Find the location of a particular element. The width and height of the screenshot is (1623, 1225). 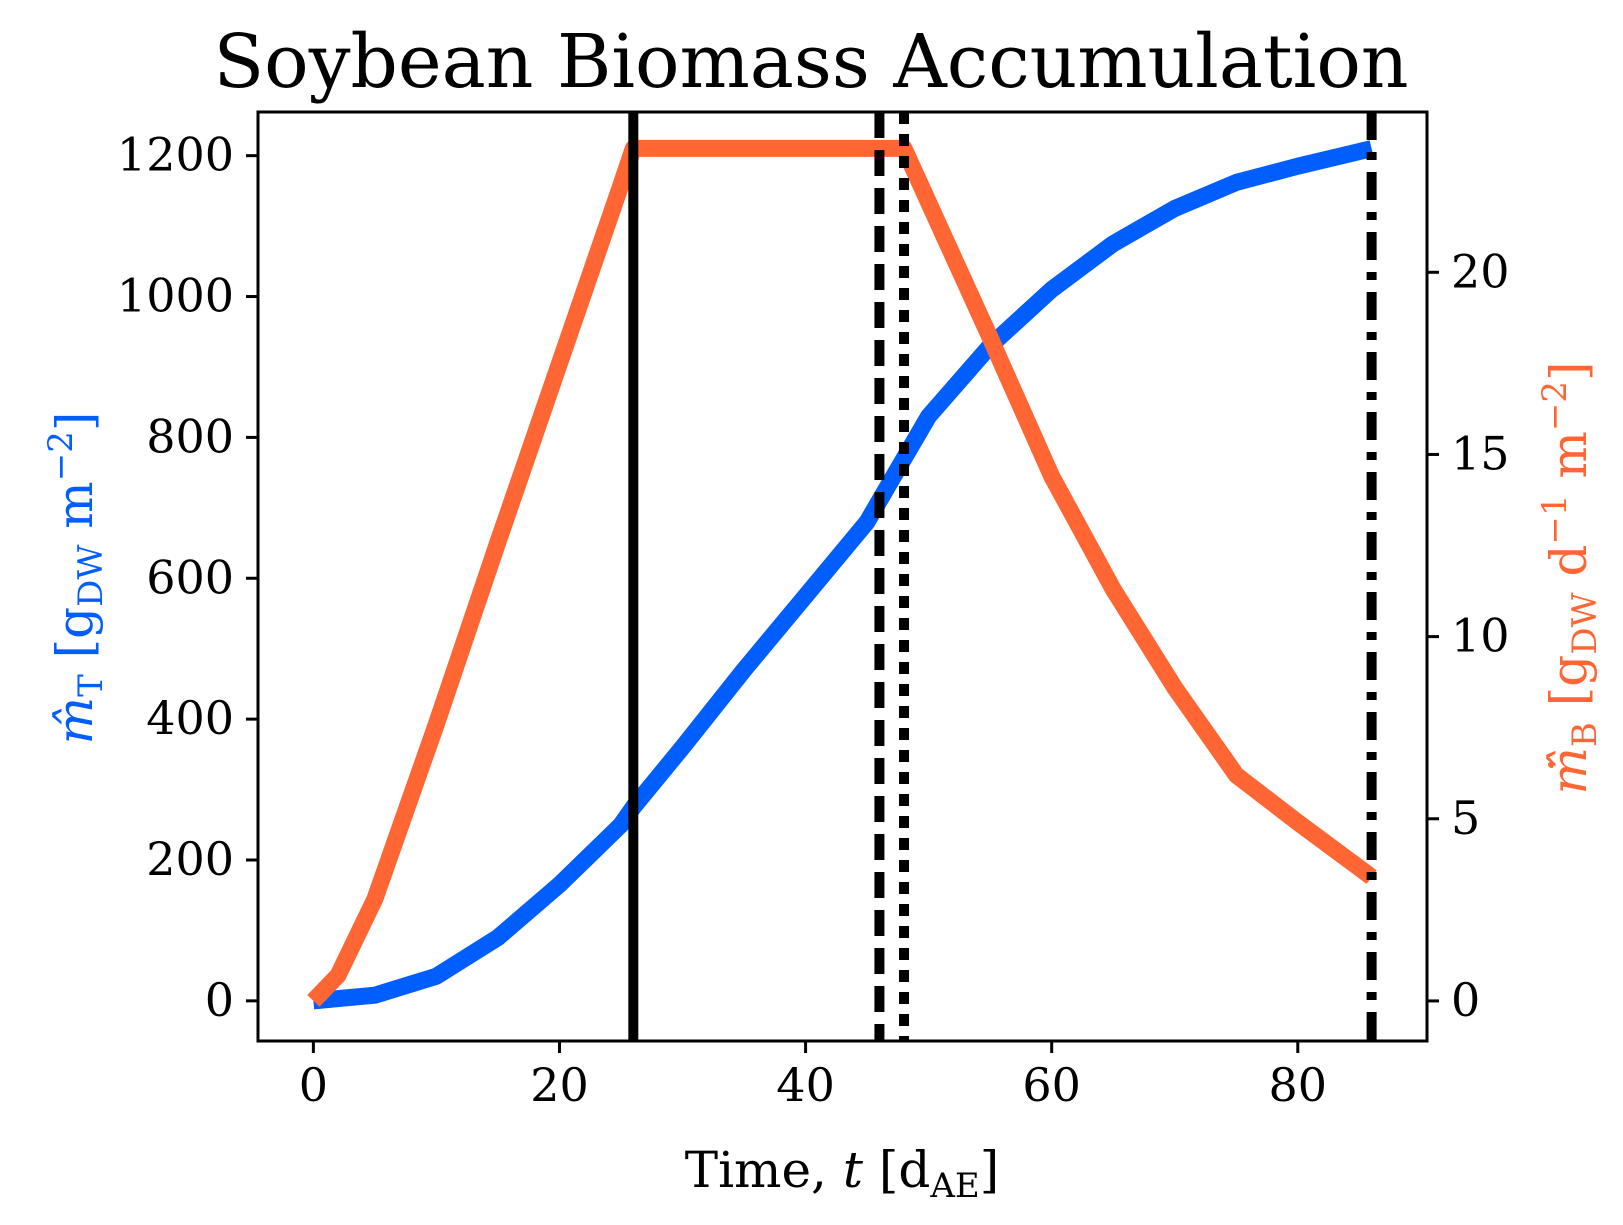

y-left-tick-label: 600 is located at coordinates (190, 577).